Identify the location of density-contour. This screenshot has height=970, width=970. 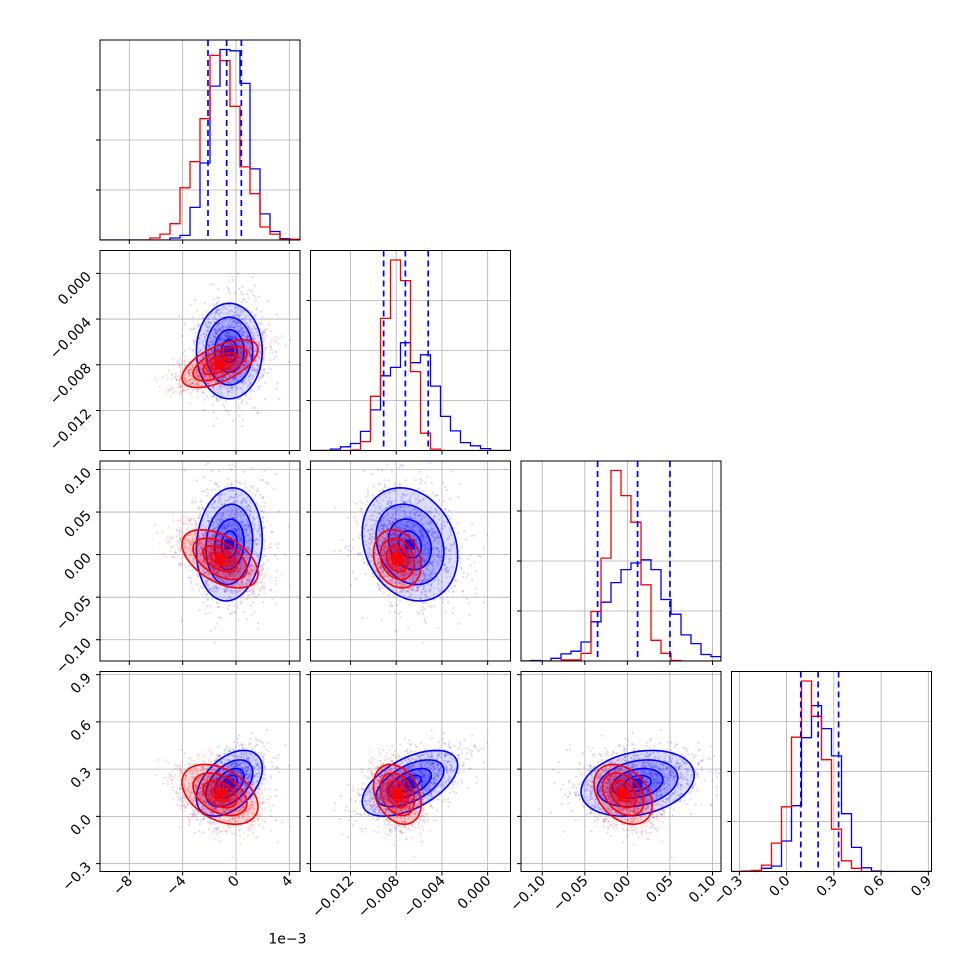
(229, 351).